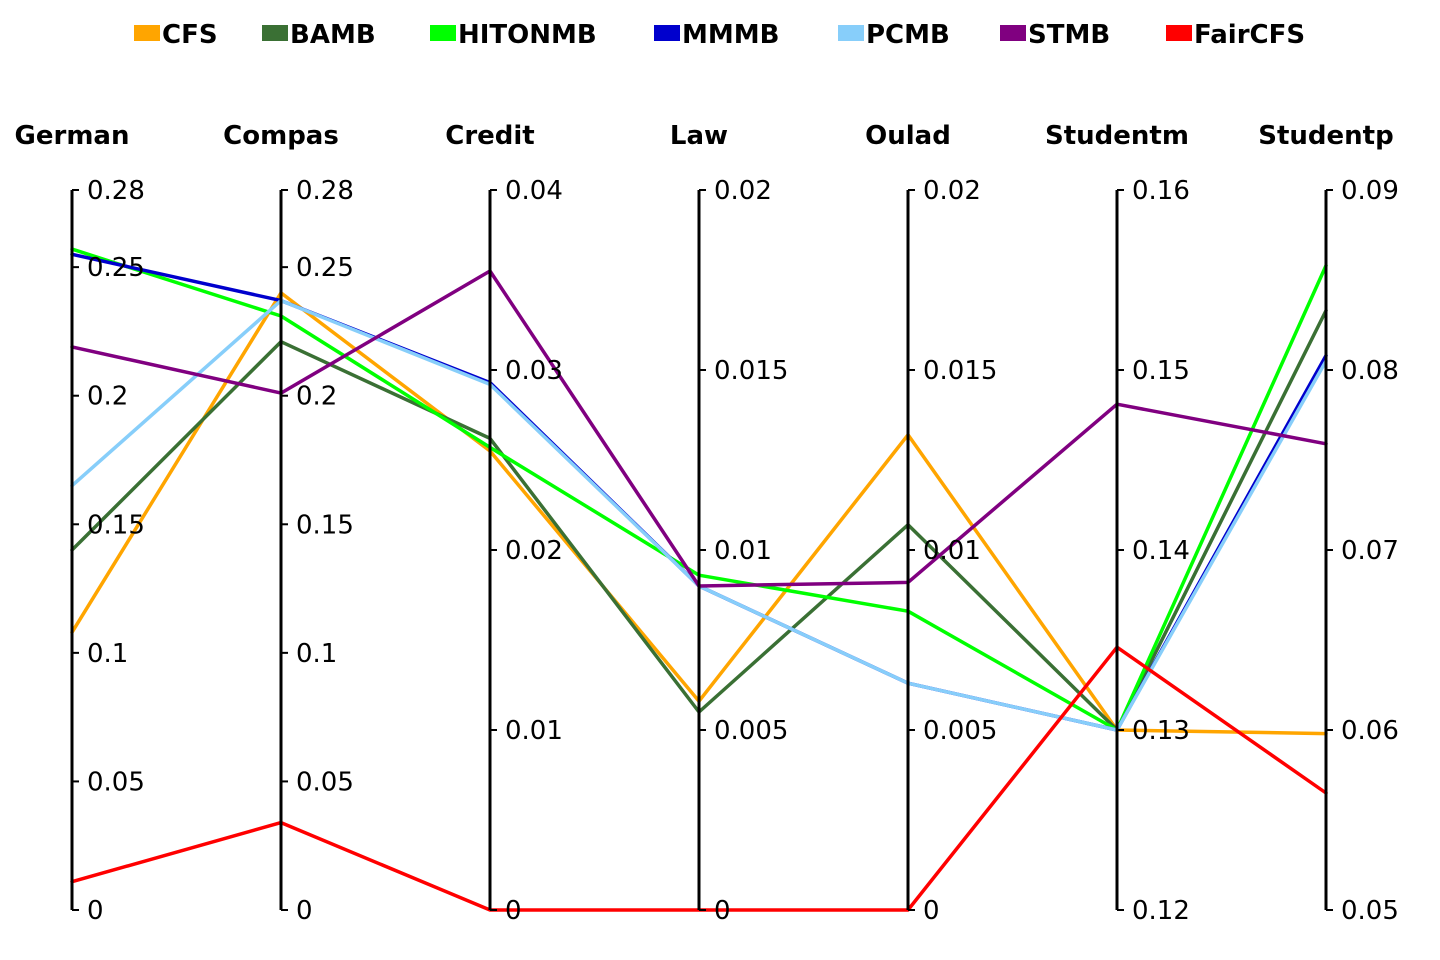  Describe the element at coordinates (667, 33) in the screenshot. I see `legend-swatch-mmmb` at that location.